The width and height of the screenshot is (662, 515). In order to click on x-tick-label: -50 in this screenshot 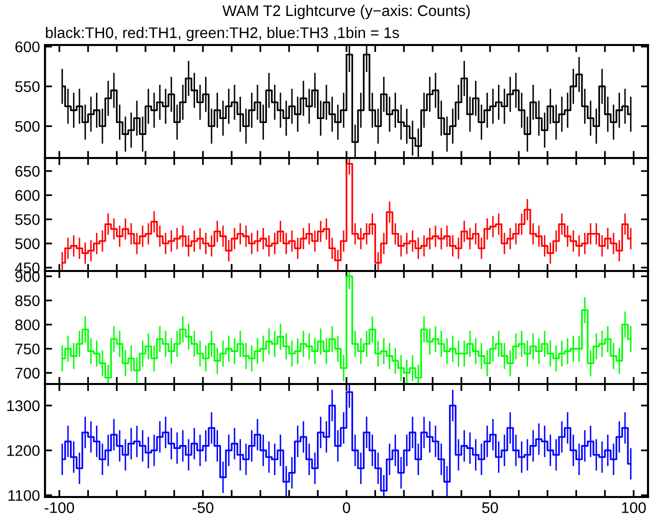, I will do `click(203, 508)`.